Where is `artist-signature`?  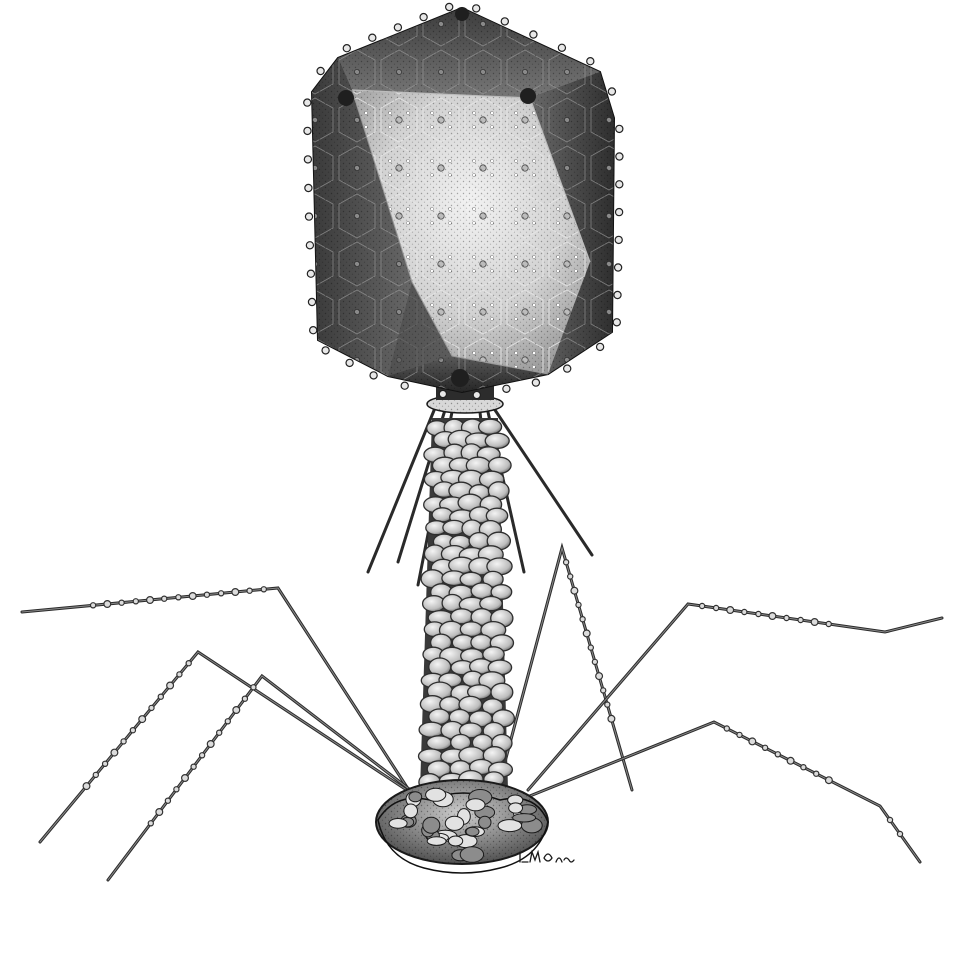
artist-signature is located at coordinates (547, 856).